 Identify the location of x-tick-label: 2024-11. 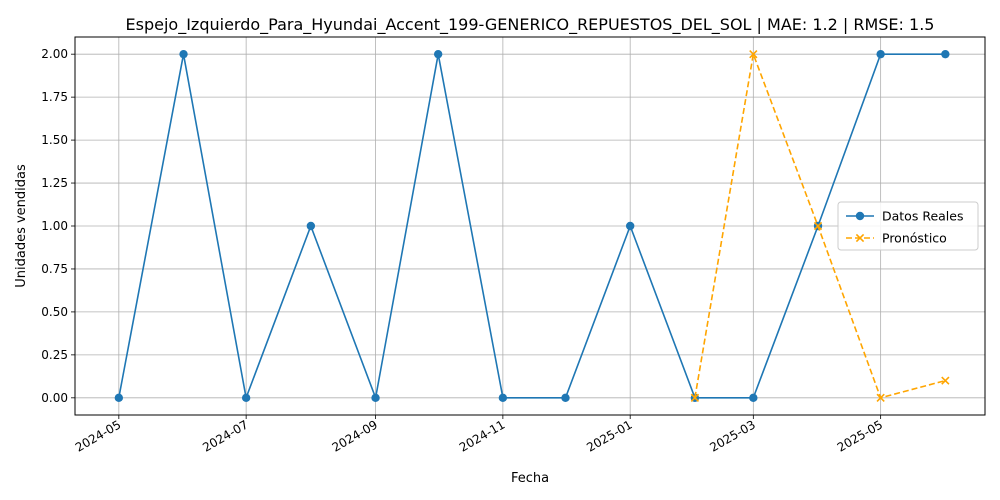
(482, 435).